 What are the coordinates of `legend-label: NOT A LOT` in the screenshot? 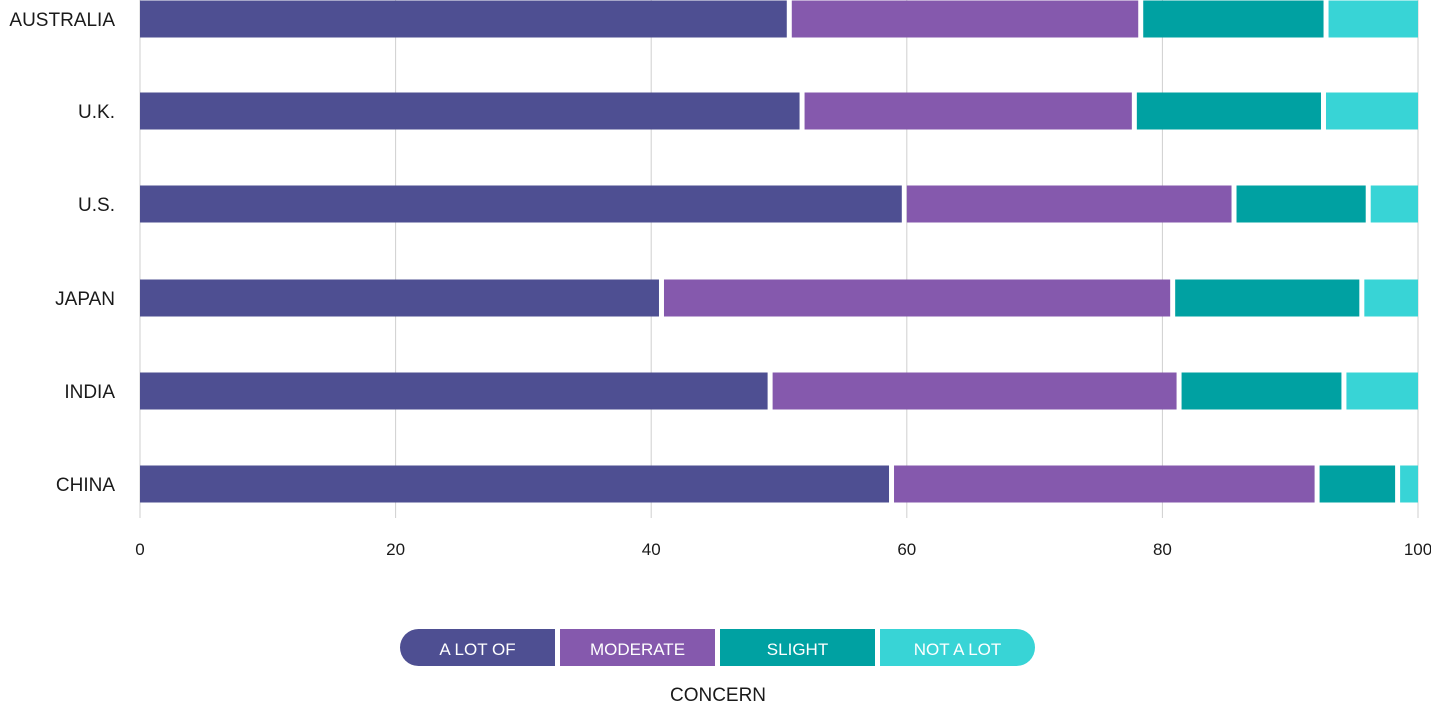 It's located at (958, 649).